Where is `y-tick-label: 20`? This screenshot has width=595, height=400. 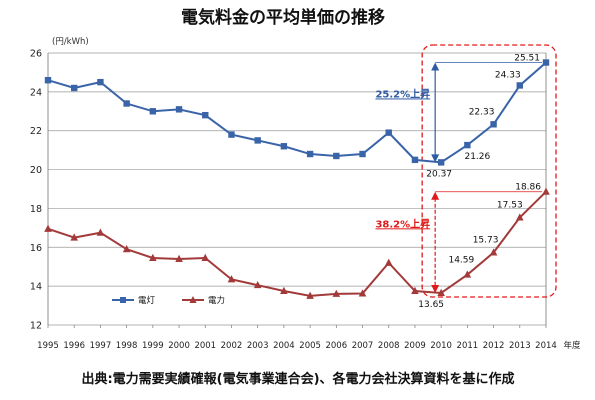 y-tick-label: 20 is located at coordinates (36, 170).